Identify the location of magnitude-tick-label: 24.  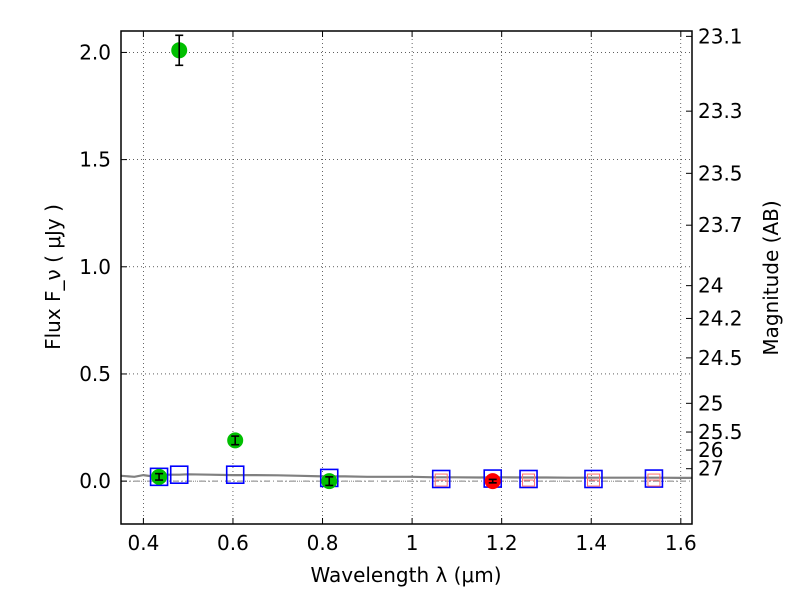
(710, 286).